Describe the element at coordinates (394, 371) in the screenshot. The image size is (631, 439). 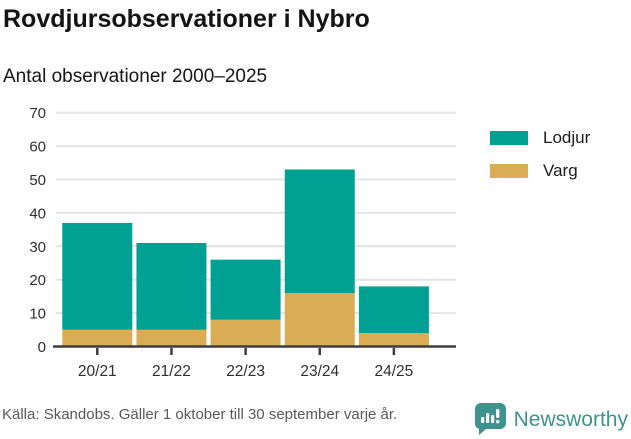
I see `x-tick-label-24-25: 24/25` at that location.